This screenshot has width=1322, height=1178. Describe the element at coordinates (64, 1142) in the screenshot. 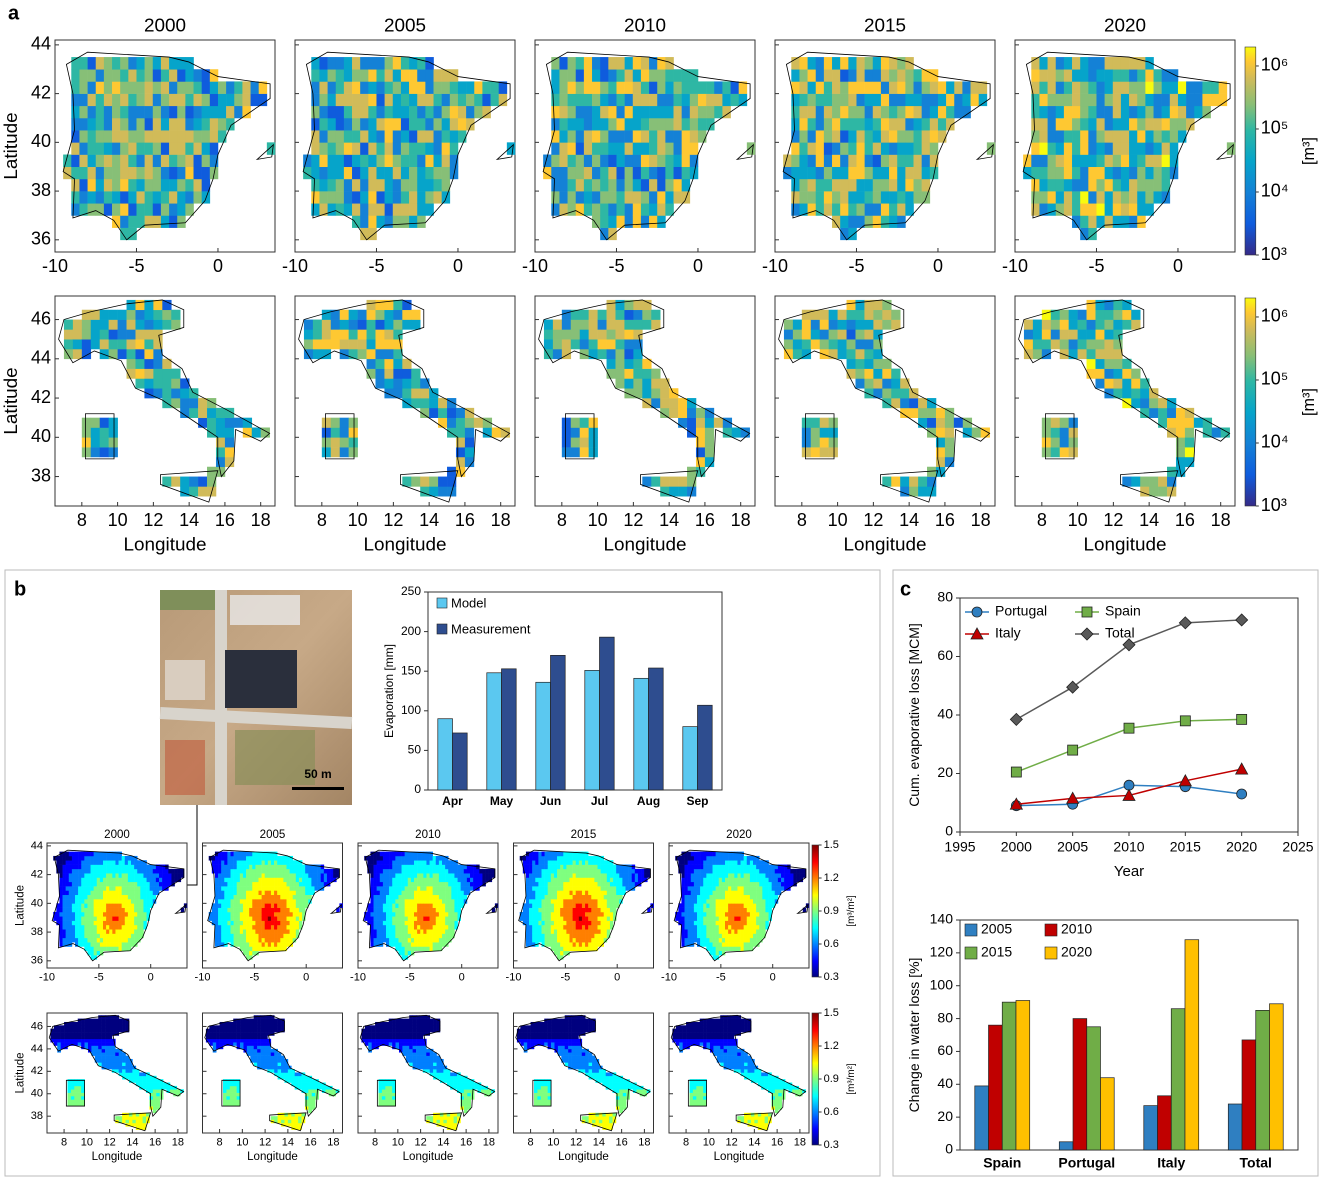

I see `x-tick-label: 8` at that location.